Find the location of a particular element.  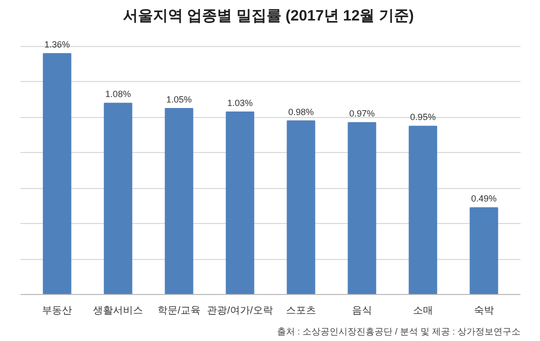

x-tick-label: 부동산 is located at coordinates (57, 311).